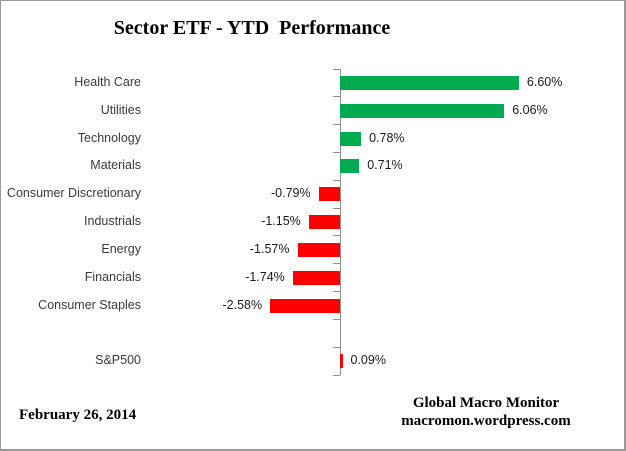 Image resolution: width=626 pixels, height=451 pixels. I want to click on category-label: Utilities, so click(120, 109).